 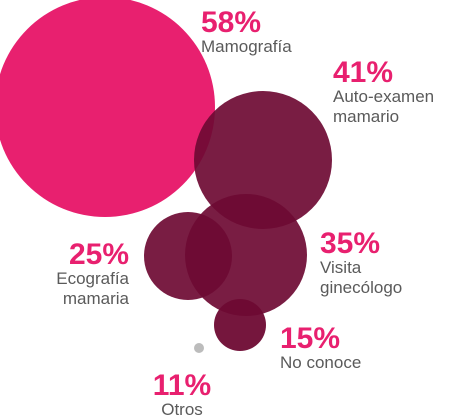 I want to click on category-label-visita-ginecologo: ginecólogo, so click(x=361, y=287).